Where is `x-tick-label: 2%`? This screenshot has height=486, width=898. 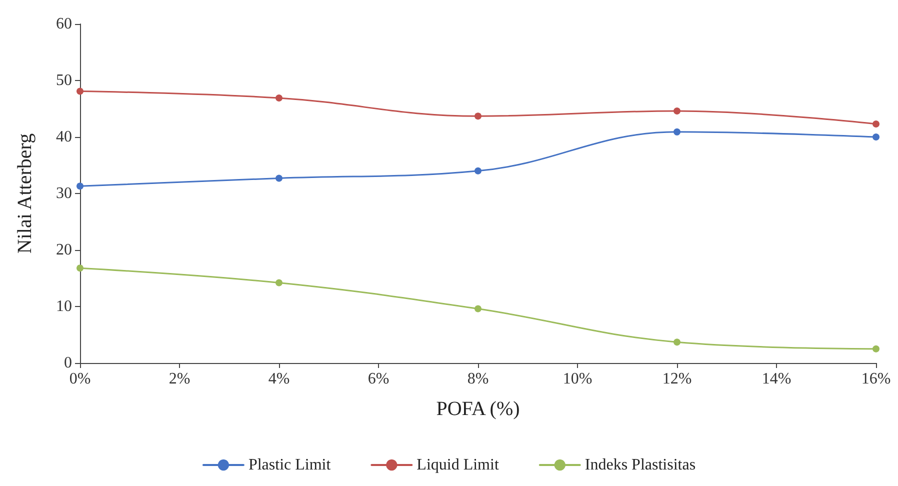 x-tick-label: 2% is located at coordinates (179, 379).